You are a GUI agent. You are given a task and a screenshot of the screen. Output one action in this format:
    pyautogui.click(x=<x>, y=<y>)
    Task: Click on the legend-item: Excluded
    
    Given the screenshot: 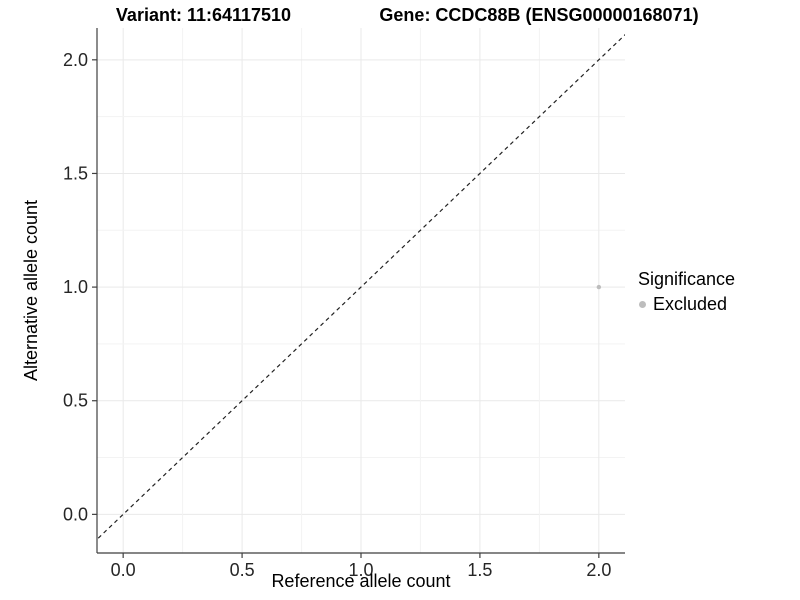 What is the action you would take?
    pyautogui.click(x=687, y=304)
    